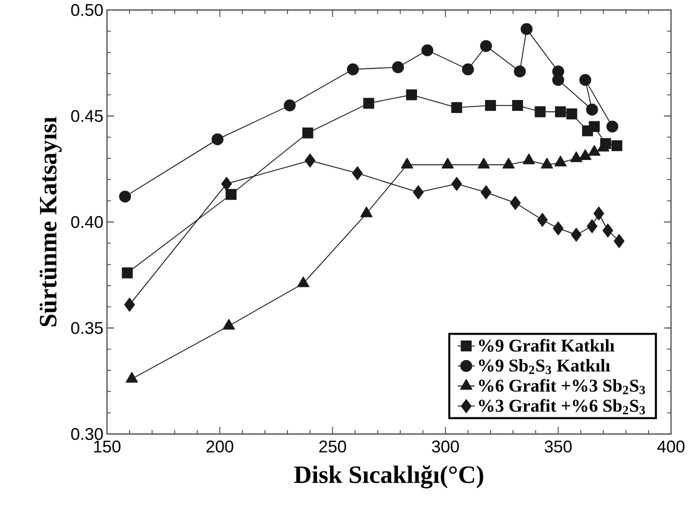 The image size is (691, 522). Describe the element at coordinates (670, 446) in the screenshot. I see `x-tick-label: 400` at that location.